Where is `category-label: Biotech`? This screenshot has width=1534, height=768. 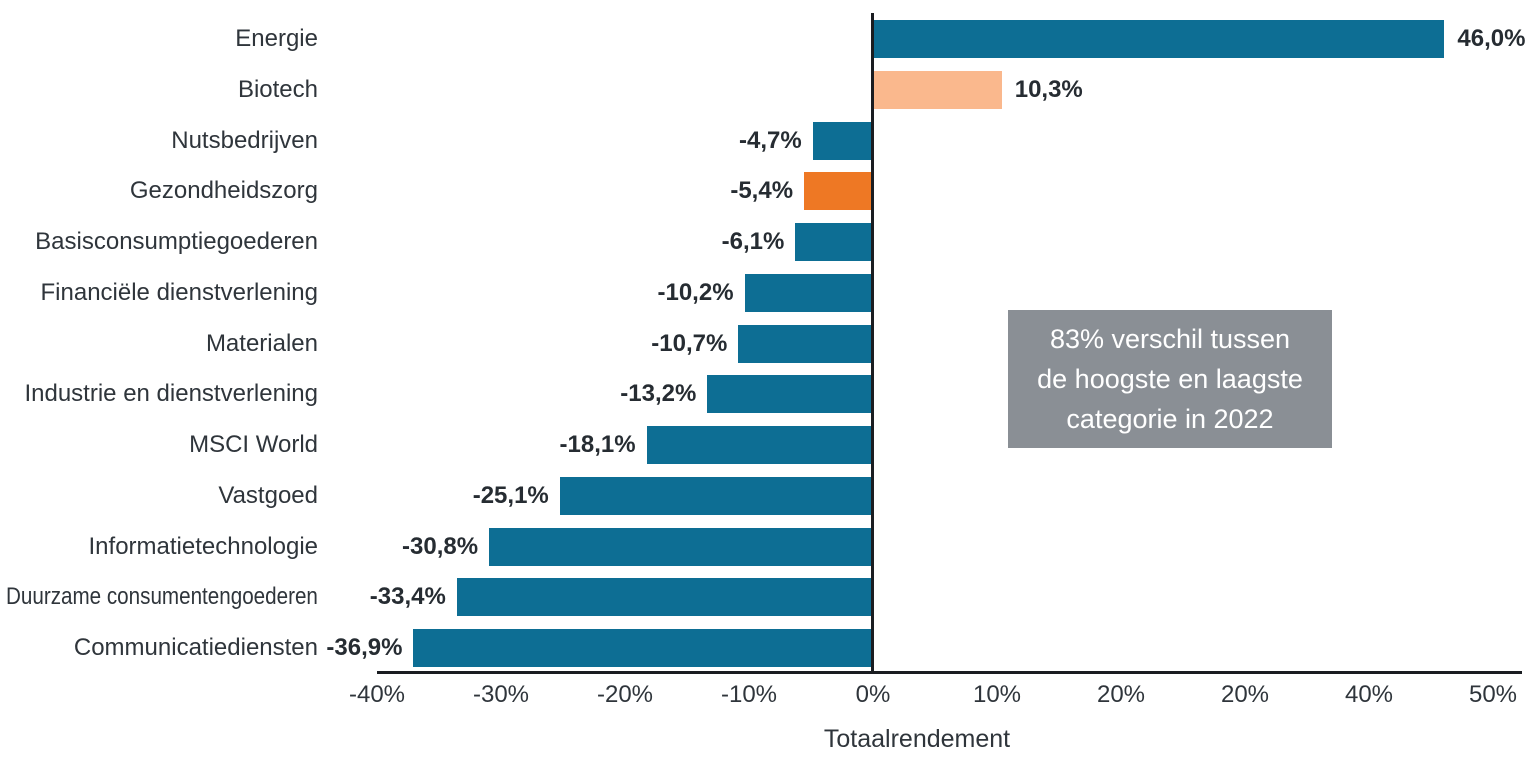 category-label: Biotech is located at coordinates (277, 89).